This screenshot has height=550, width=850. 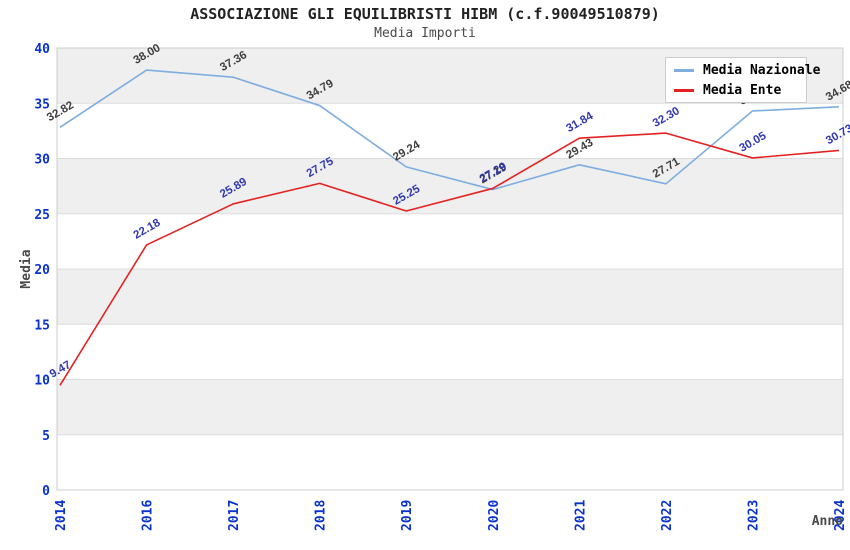 I want to click on legend-label: Media Ente, so click(x=742, y=90).